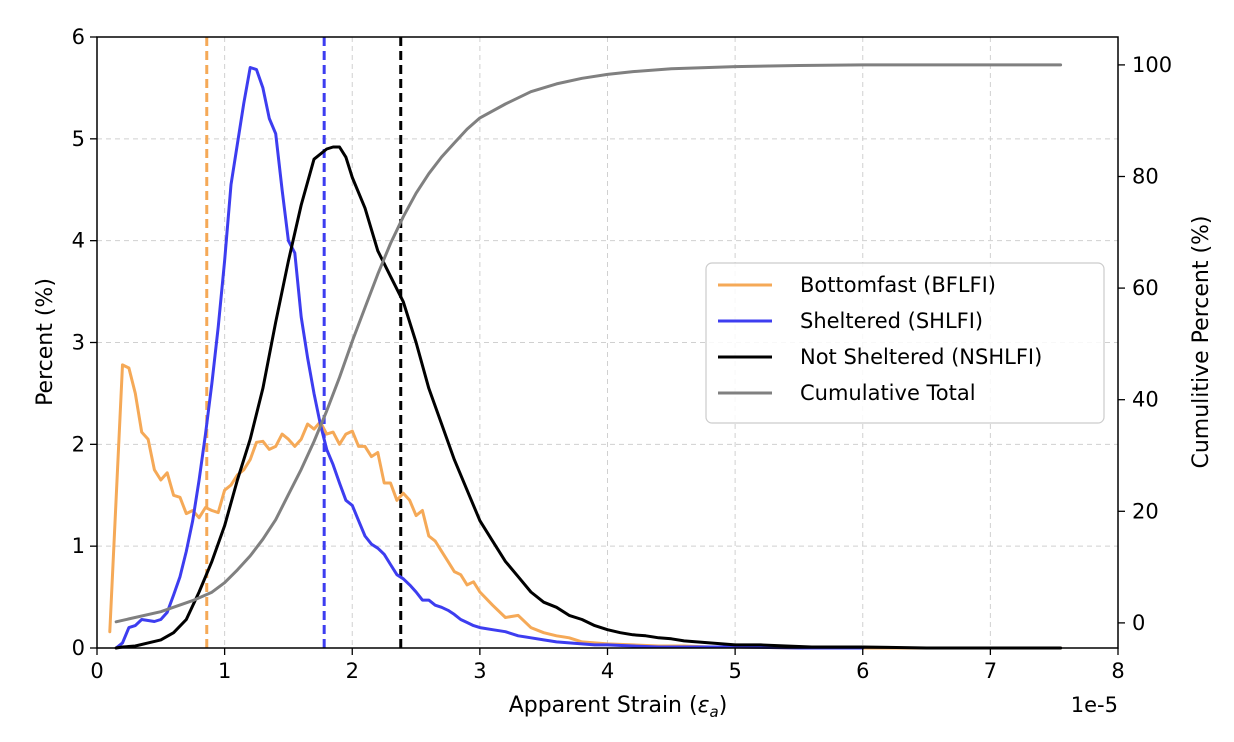 The height and width of the screenshot is (742, 1234). I want to click on y-left-tick-label: 4, so click(78, 241).